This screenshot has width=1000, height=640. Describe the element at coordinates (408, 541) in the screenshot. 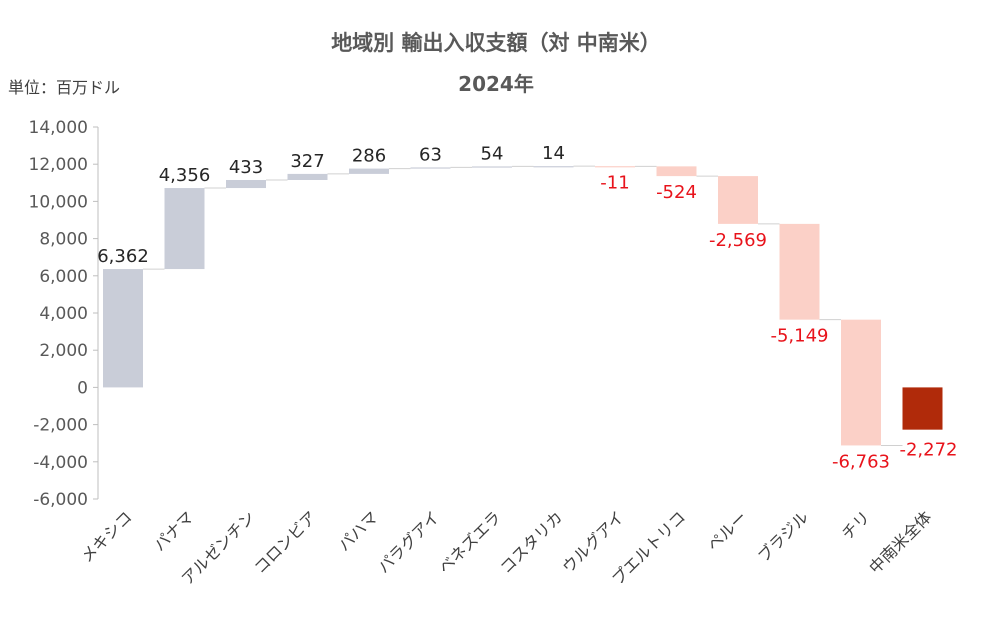

I see `x-tick-label: パラグアイ` at that location.